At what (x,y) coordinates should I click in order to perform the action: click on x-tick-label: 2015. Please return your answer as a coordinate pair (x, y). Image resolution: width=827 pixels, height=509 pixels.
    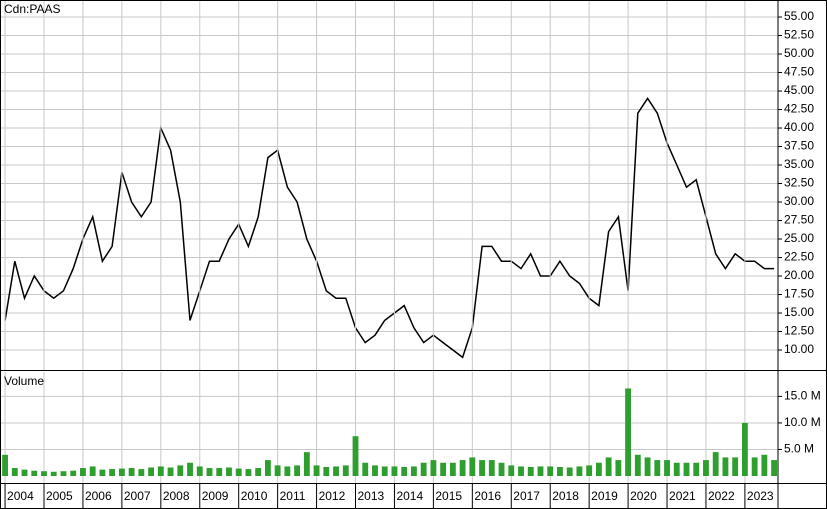
    Looking at the image, I should click on (448, 496).